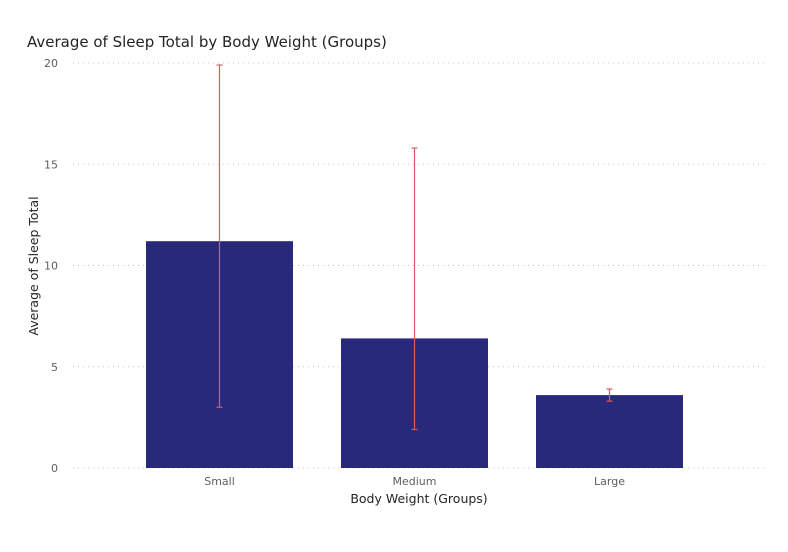 The width and height of the screenshot is (788, 552). Describe the element at coordinates (219, 481) in the screenshot. I see `x-tick-label: Small` at that location.